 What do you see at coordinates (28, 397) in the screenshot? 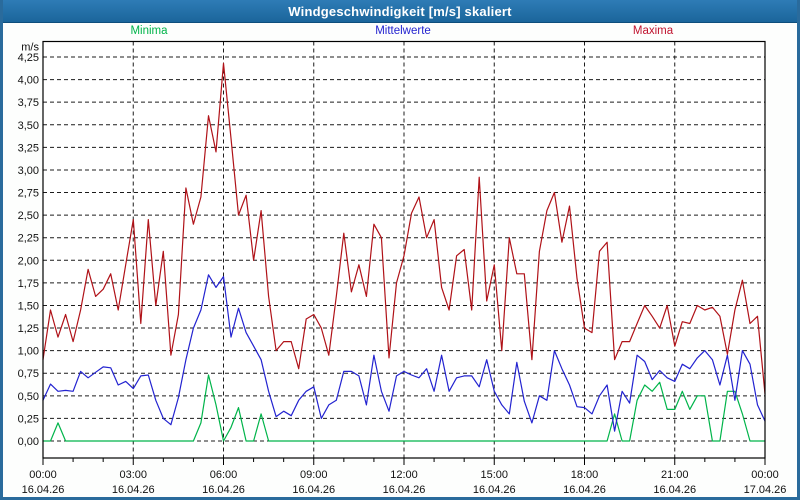
I see `y-tick-label: 0,50` at bounding box center [28, 397].